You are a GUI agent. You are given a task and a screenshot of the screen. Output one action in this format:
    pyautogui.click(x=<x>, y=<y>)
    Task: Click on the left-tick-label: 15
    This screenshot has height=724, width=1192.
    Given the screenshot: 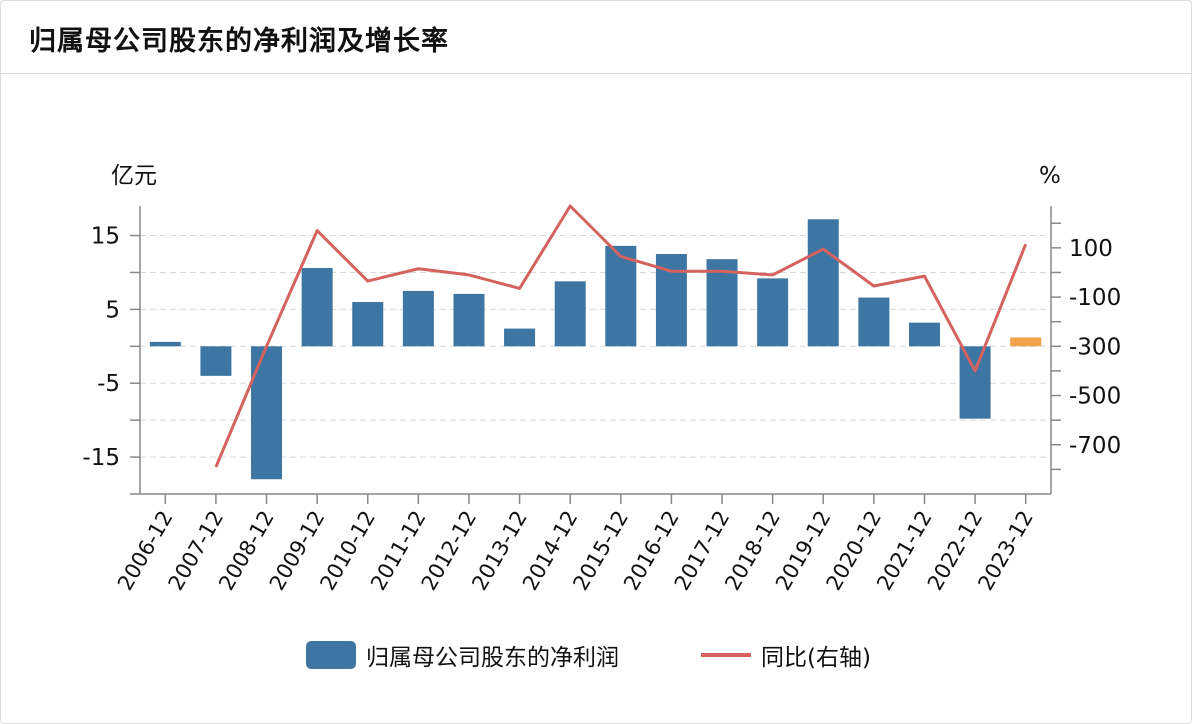 What is the action you would take?
    pyautogui.click(x=105, y=237)
    